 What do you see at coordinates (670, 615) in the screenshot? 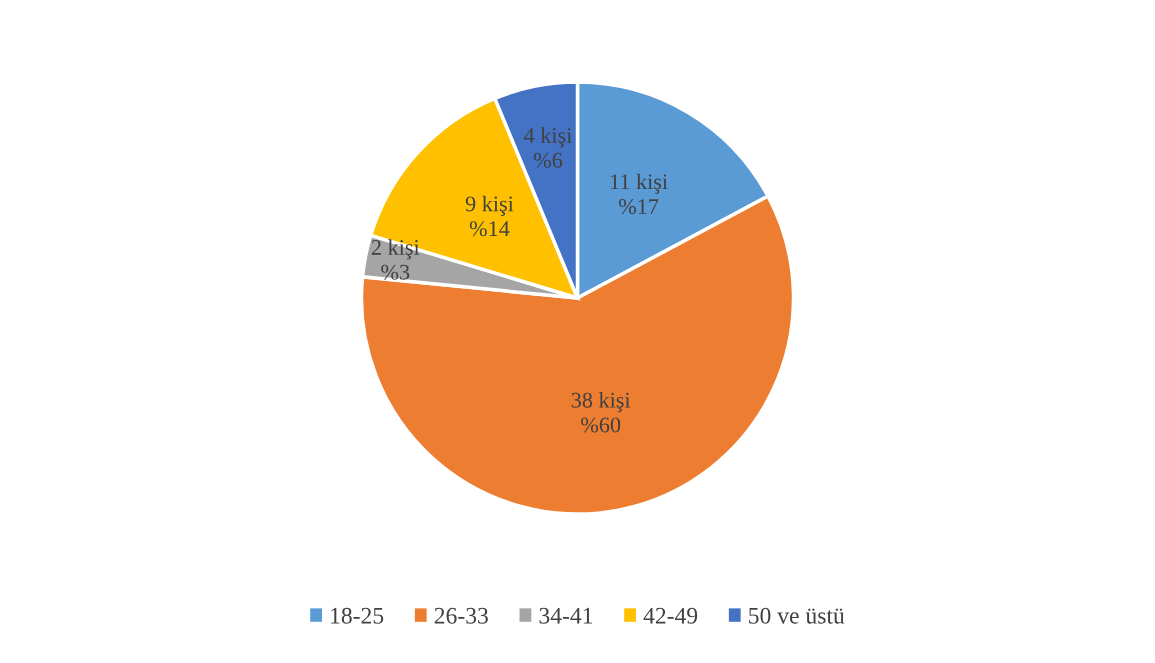
I see `legend-label: 42-49` at bounding box center [670, 615].